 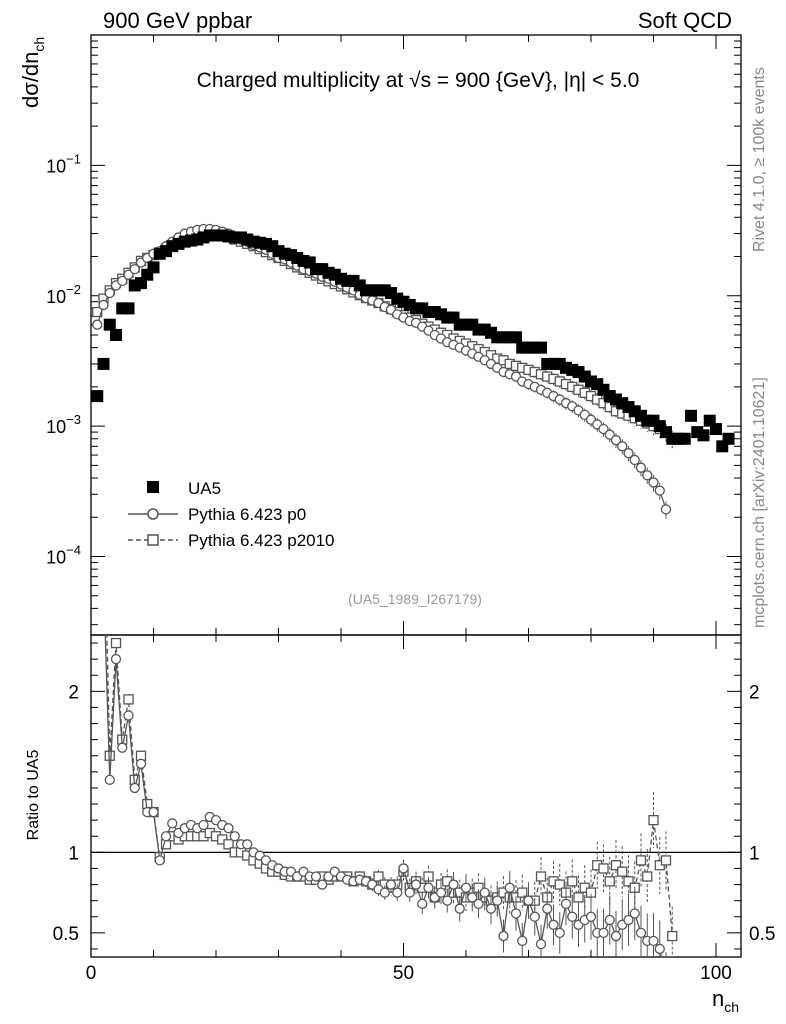 I want to click on main-y-tick-label: 10⁻³, so click(x=63, y=424).